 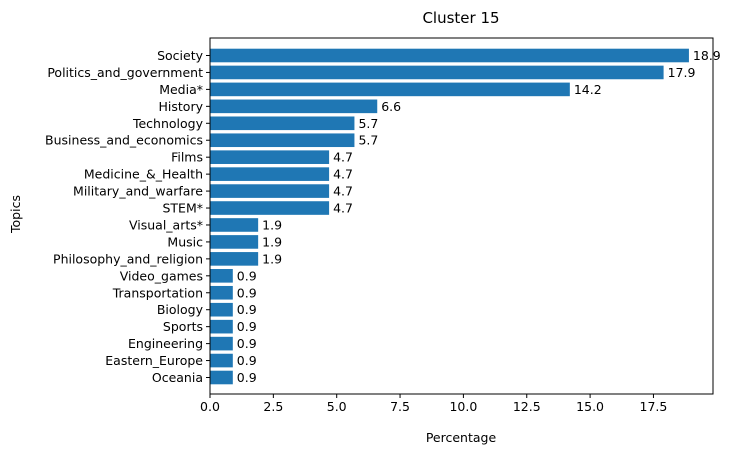 I want to click on y-tick-label: Medicine_&_Health, so click(x=143, y=174).